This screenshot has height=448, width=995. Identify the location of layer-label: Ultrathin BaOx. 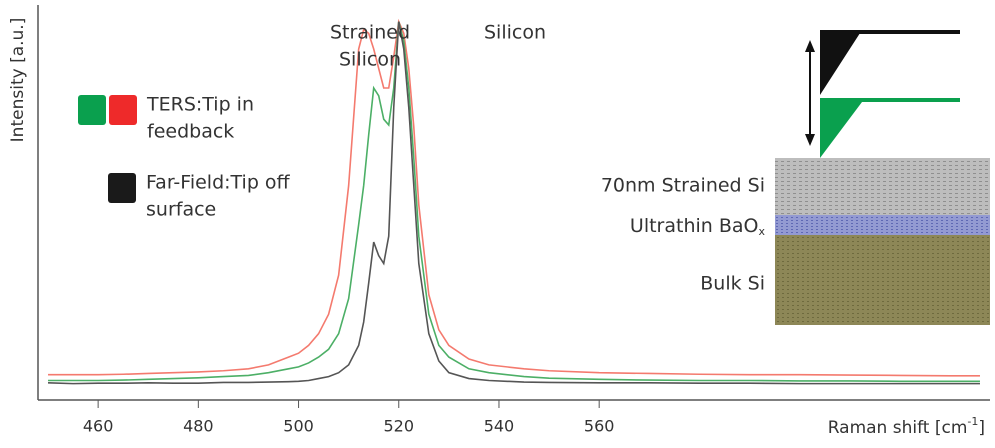
(698, 227).